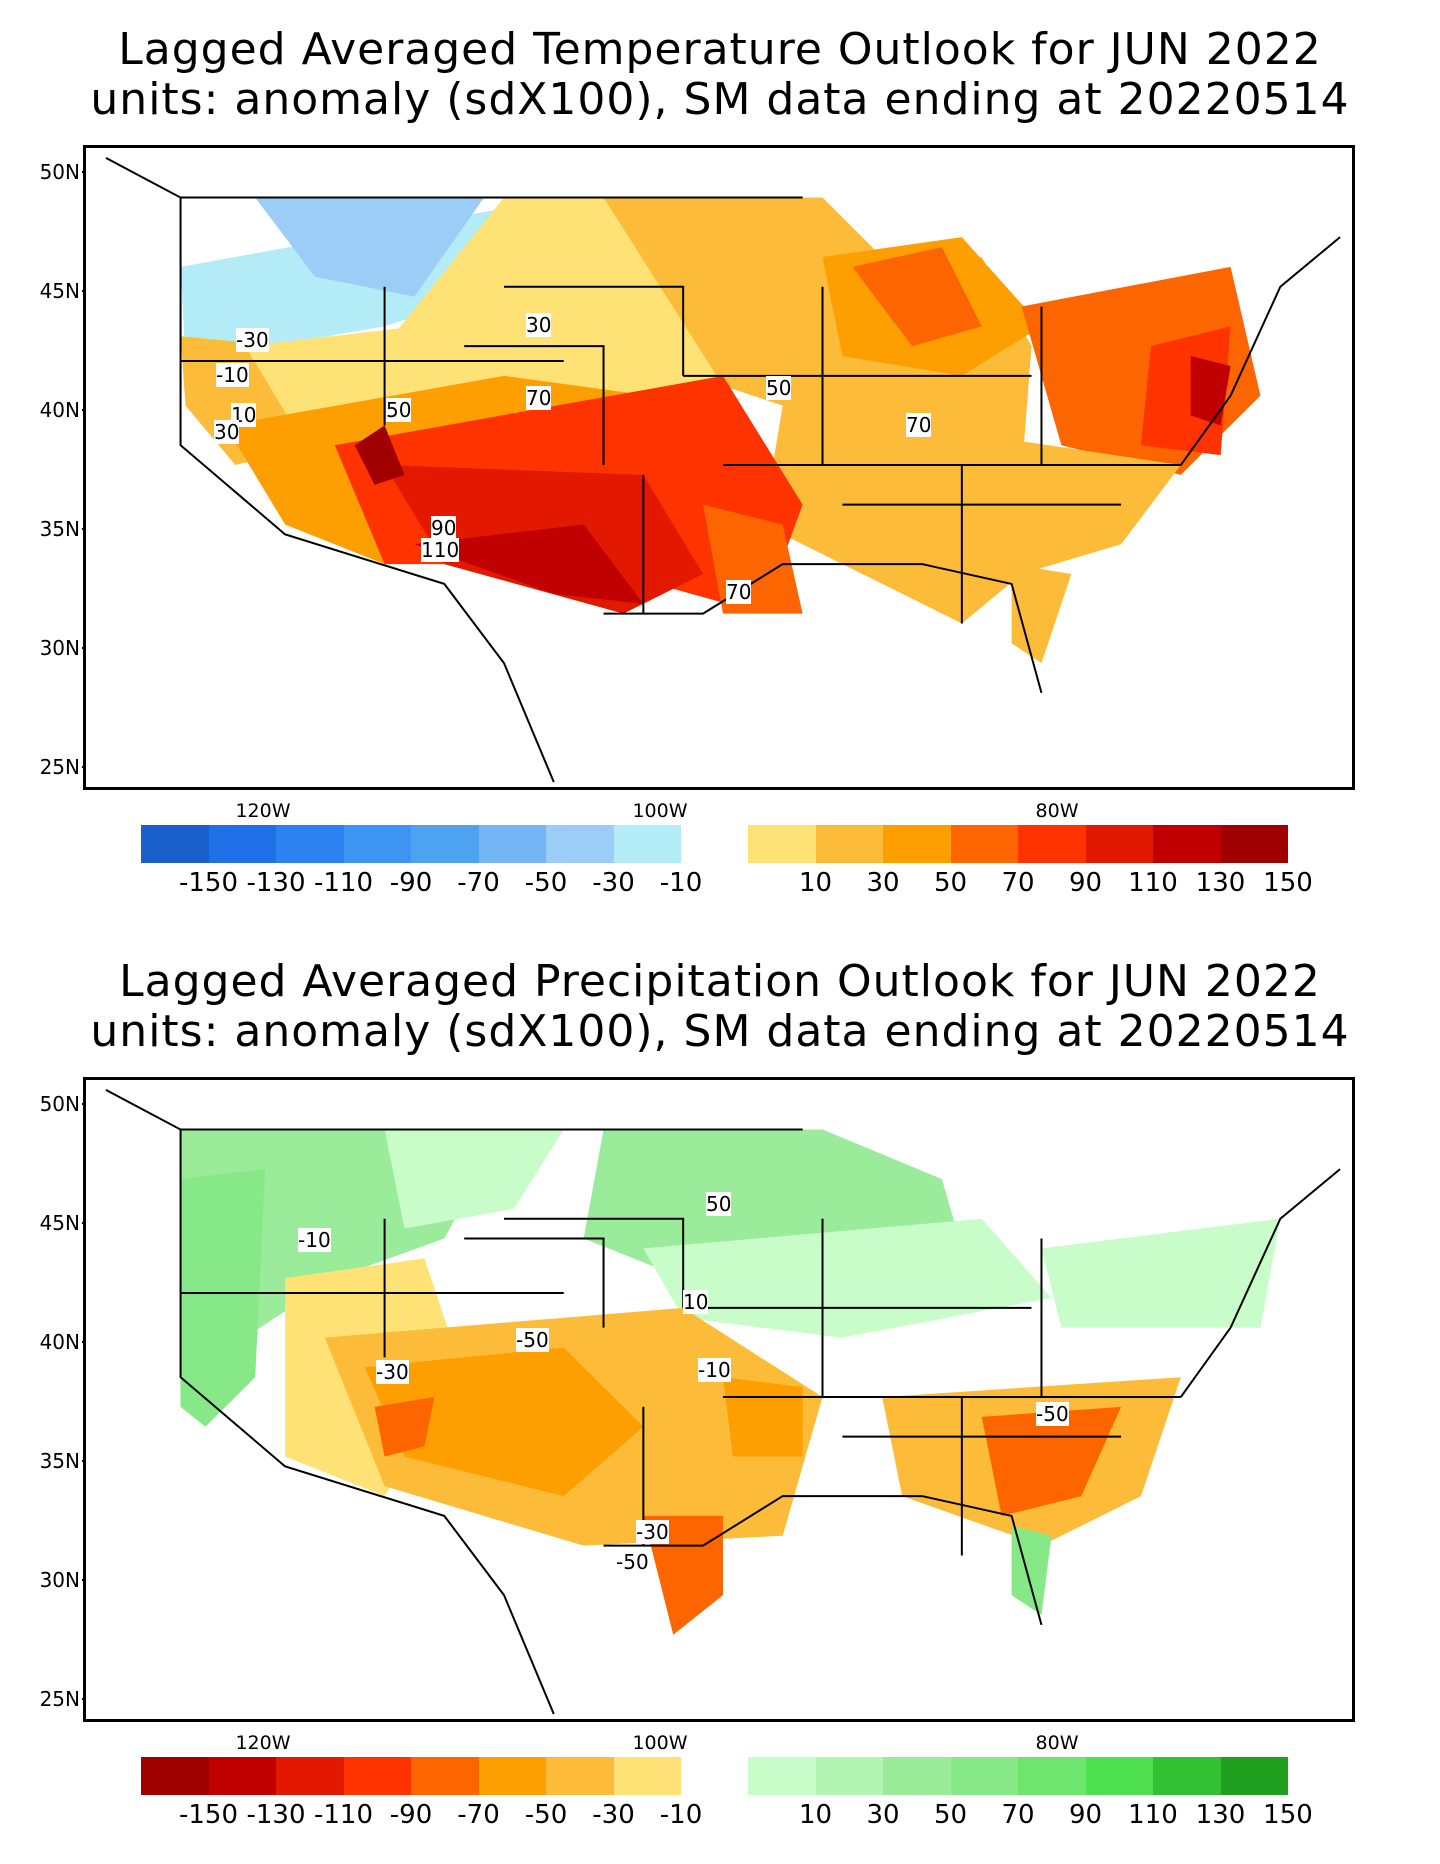  Describe the element at coordinates (1057, 811) in the screenshot. I see `lon-tick: 80W` at that location.